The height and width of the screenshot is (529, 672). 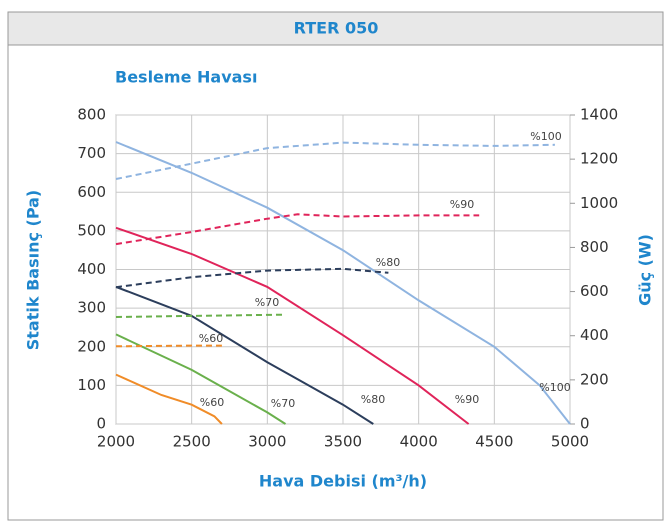 I want to click on header-title: RTER 050, so click(x=336, y=28).